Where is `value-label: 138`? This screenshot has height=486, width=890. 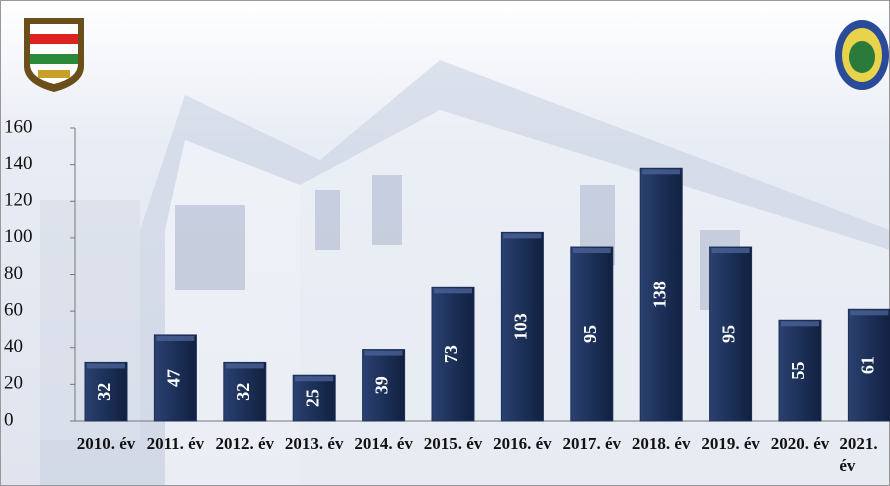
value-label: 138 is located at coordinates (659, 294).